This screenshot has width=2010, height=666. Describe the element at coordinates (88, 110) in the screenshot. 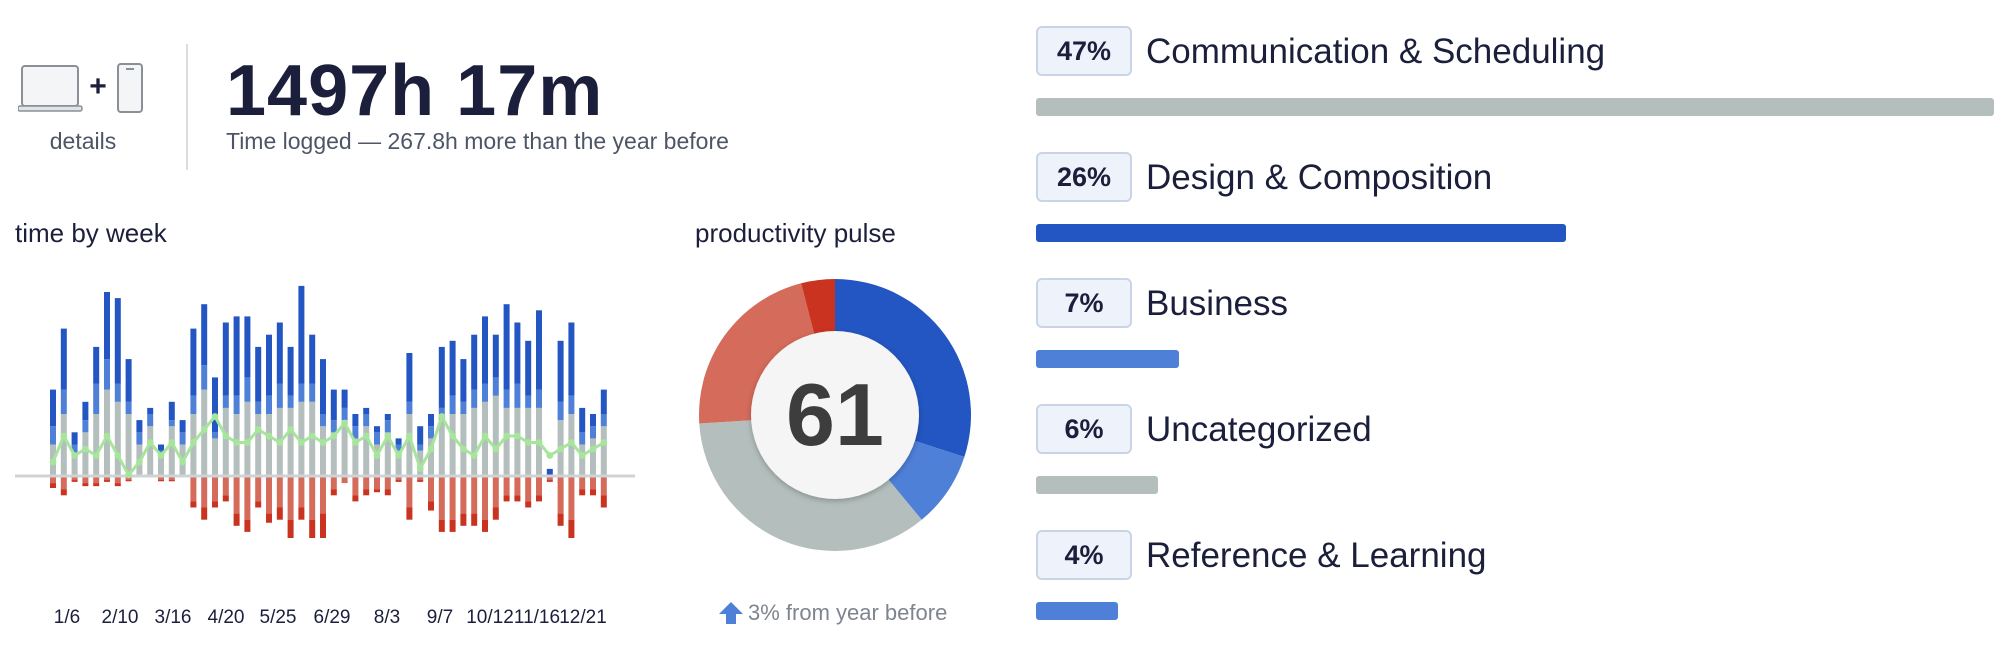

I see `laptop-phone-icon: +` at that location.